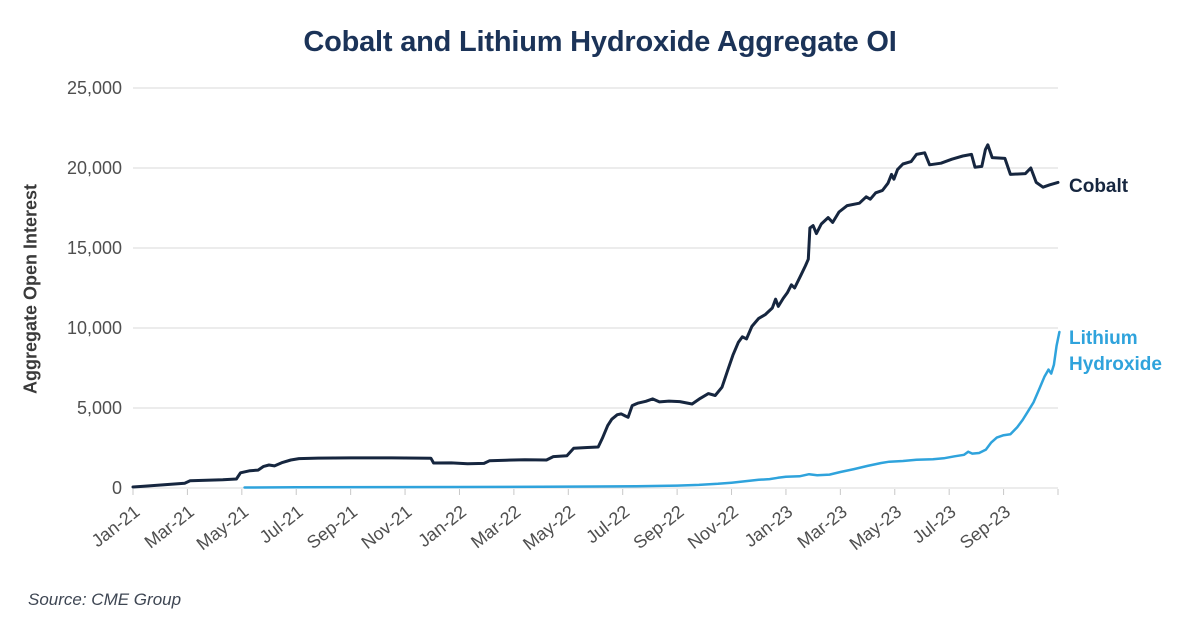  What do you see at coordinates (876, 527) in the screenshot?
I see `x-tick-label: May-23` at bounding box center [876, 527].